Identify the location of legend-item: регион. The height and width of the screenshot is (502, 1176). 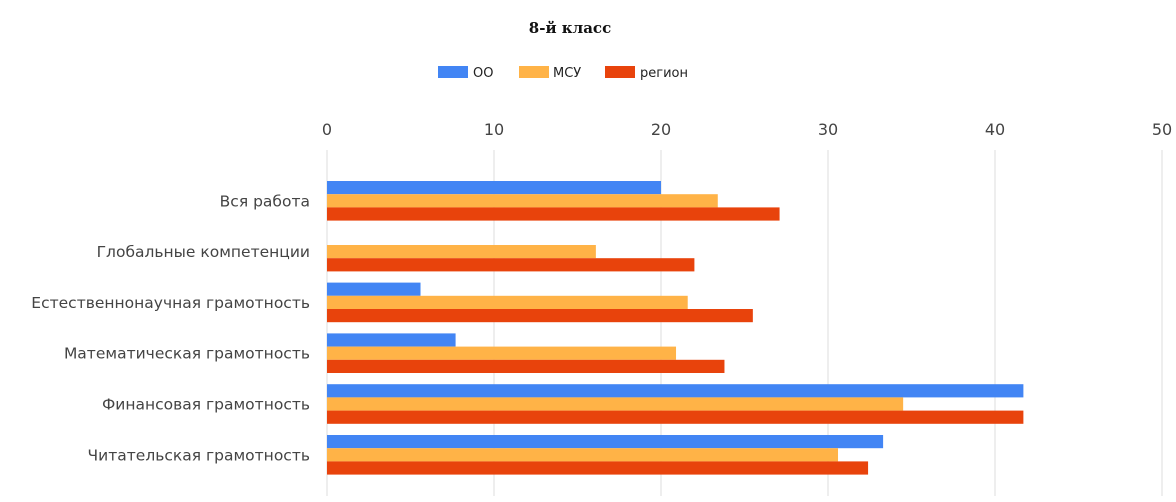
(646, 73).